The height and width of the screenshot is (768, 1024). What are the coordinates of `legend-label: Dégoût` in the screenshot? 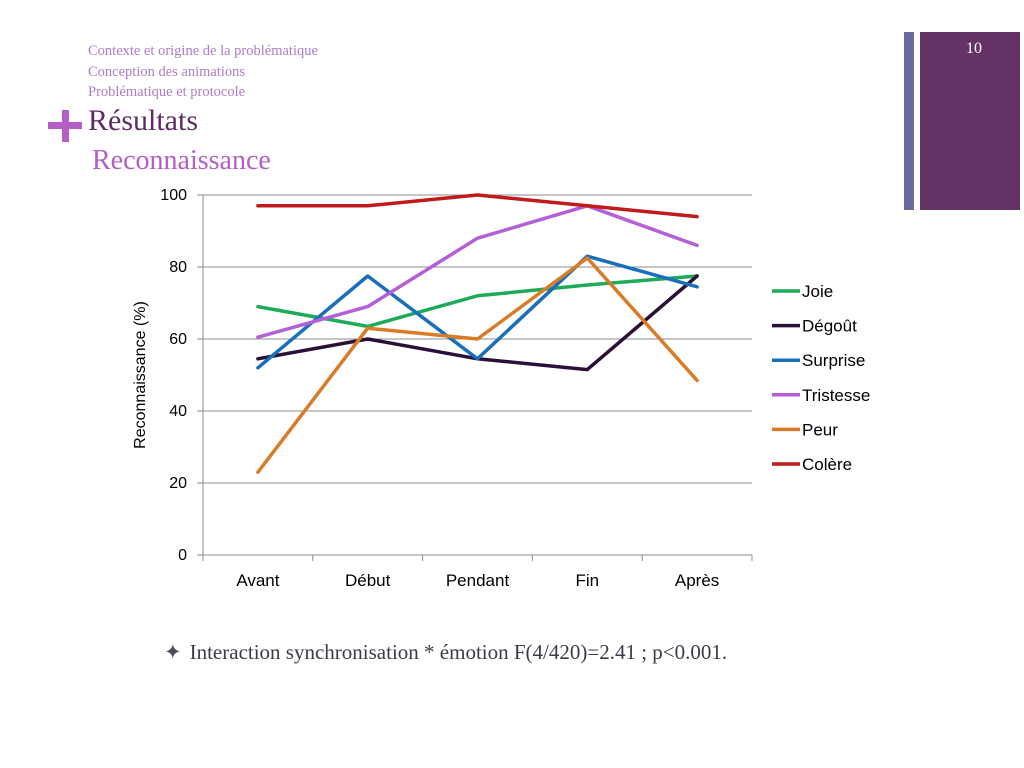 It's located at (829, 326).